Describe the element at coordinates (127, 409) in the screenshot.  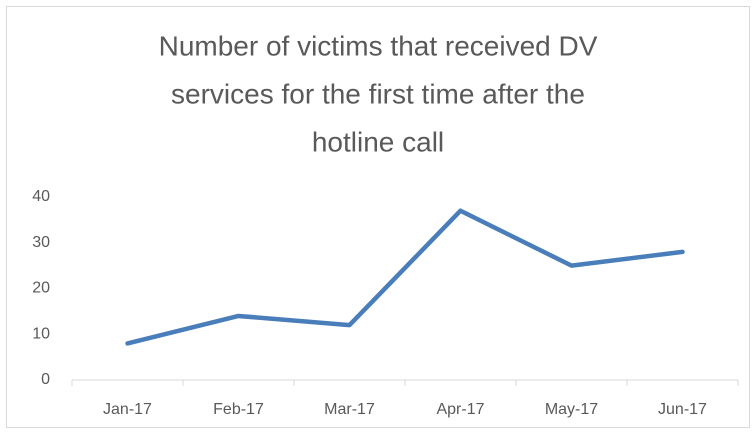
I see `x-tick-label: Jan-17` at that location.